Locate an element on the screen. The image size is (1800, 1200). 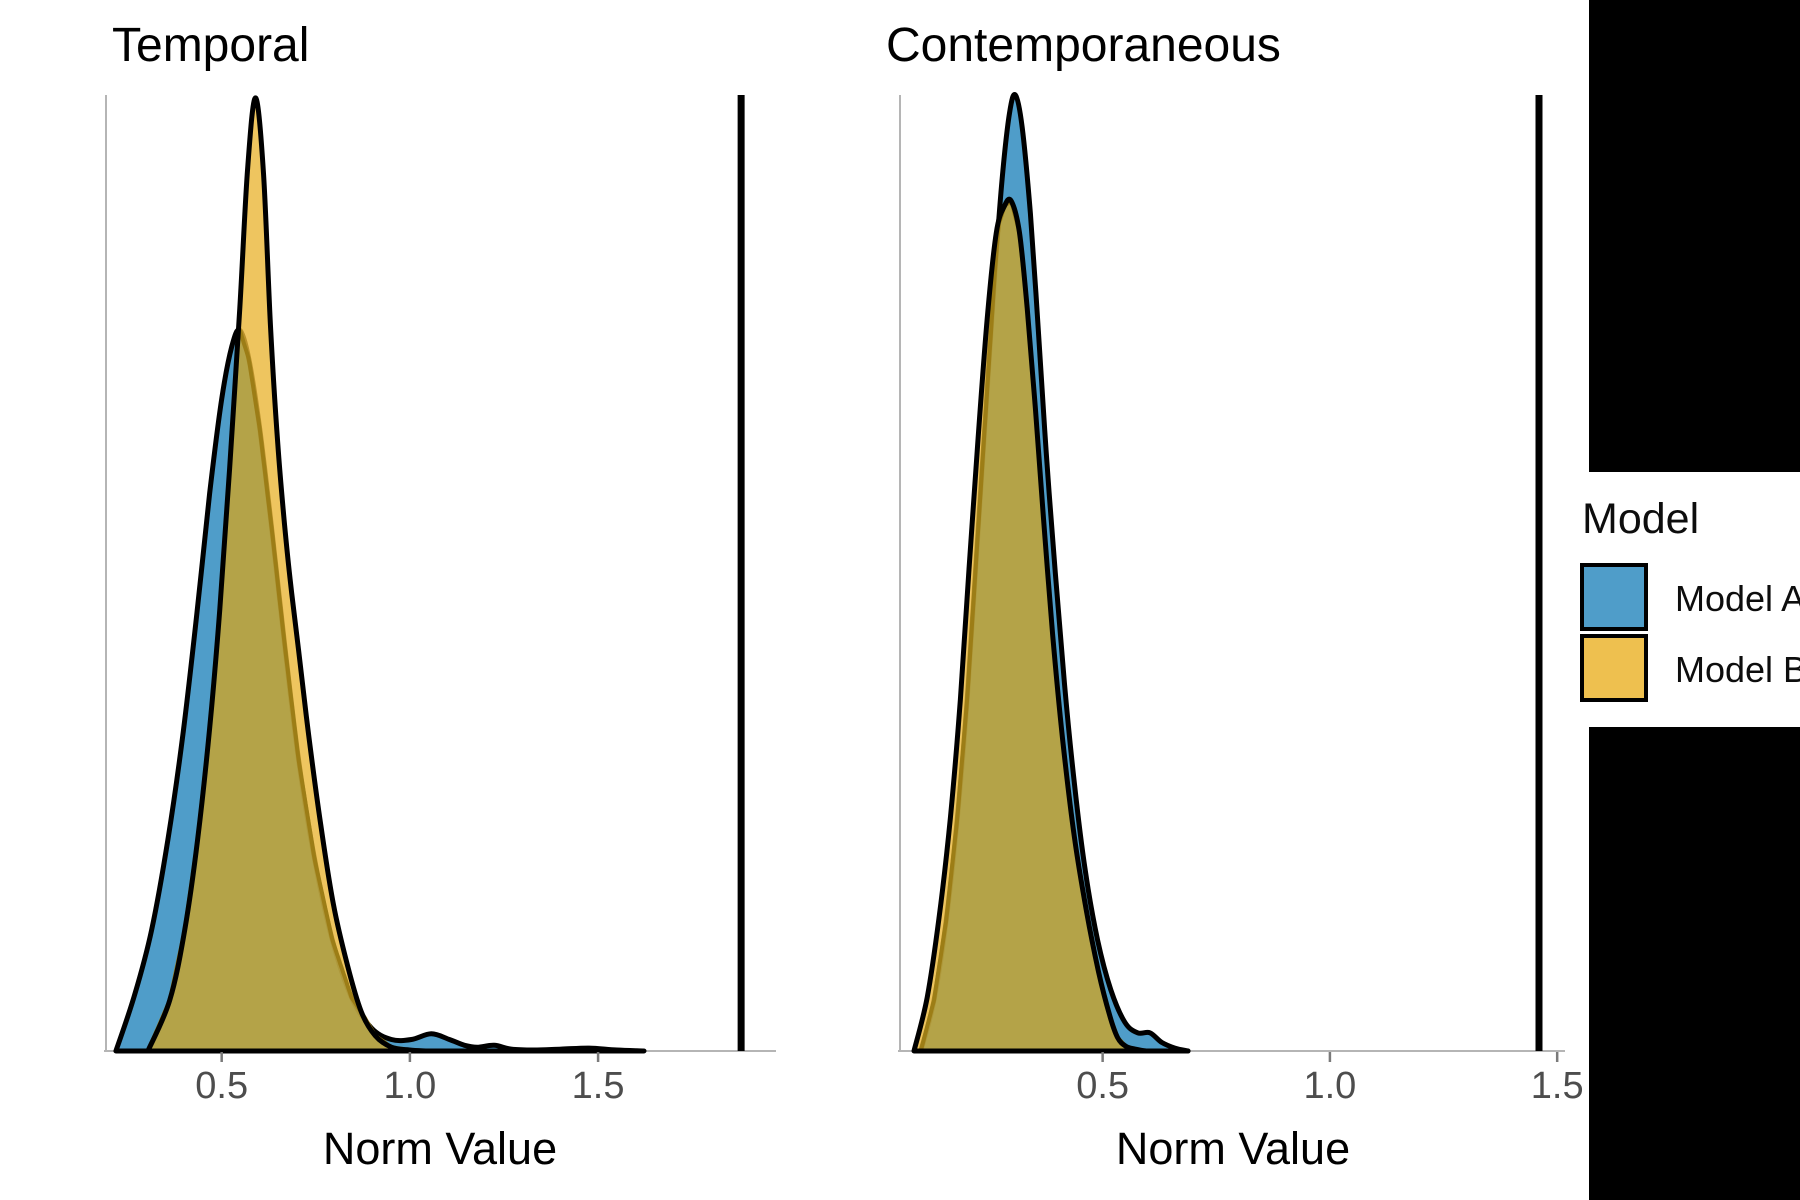
x-ticks-contemporaneous: 0.5 1.0 1.5 is located at coordinates (1330, 1079).